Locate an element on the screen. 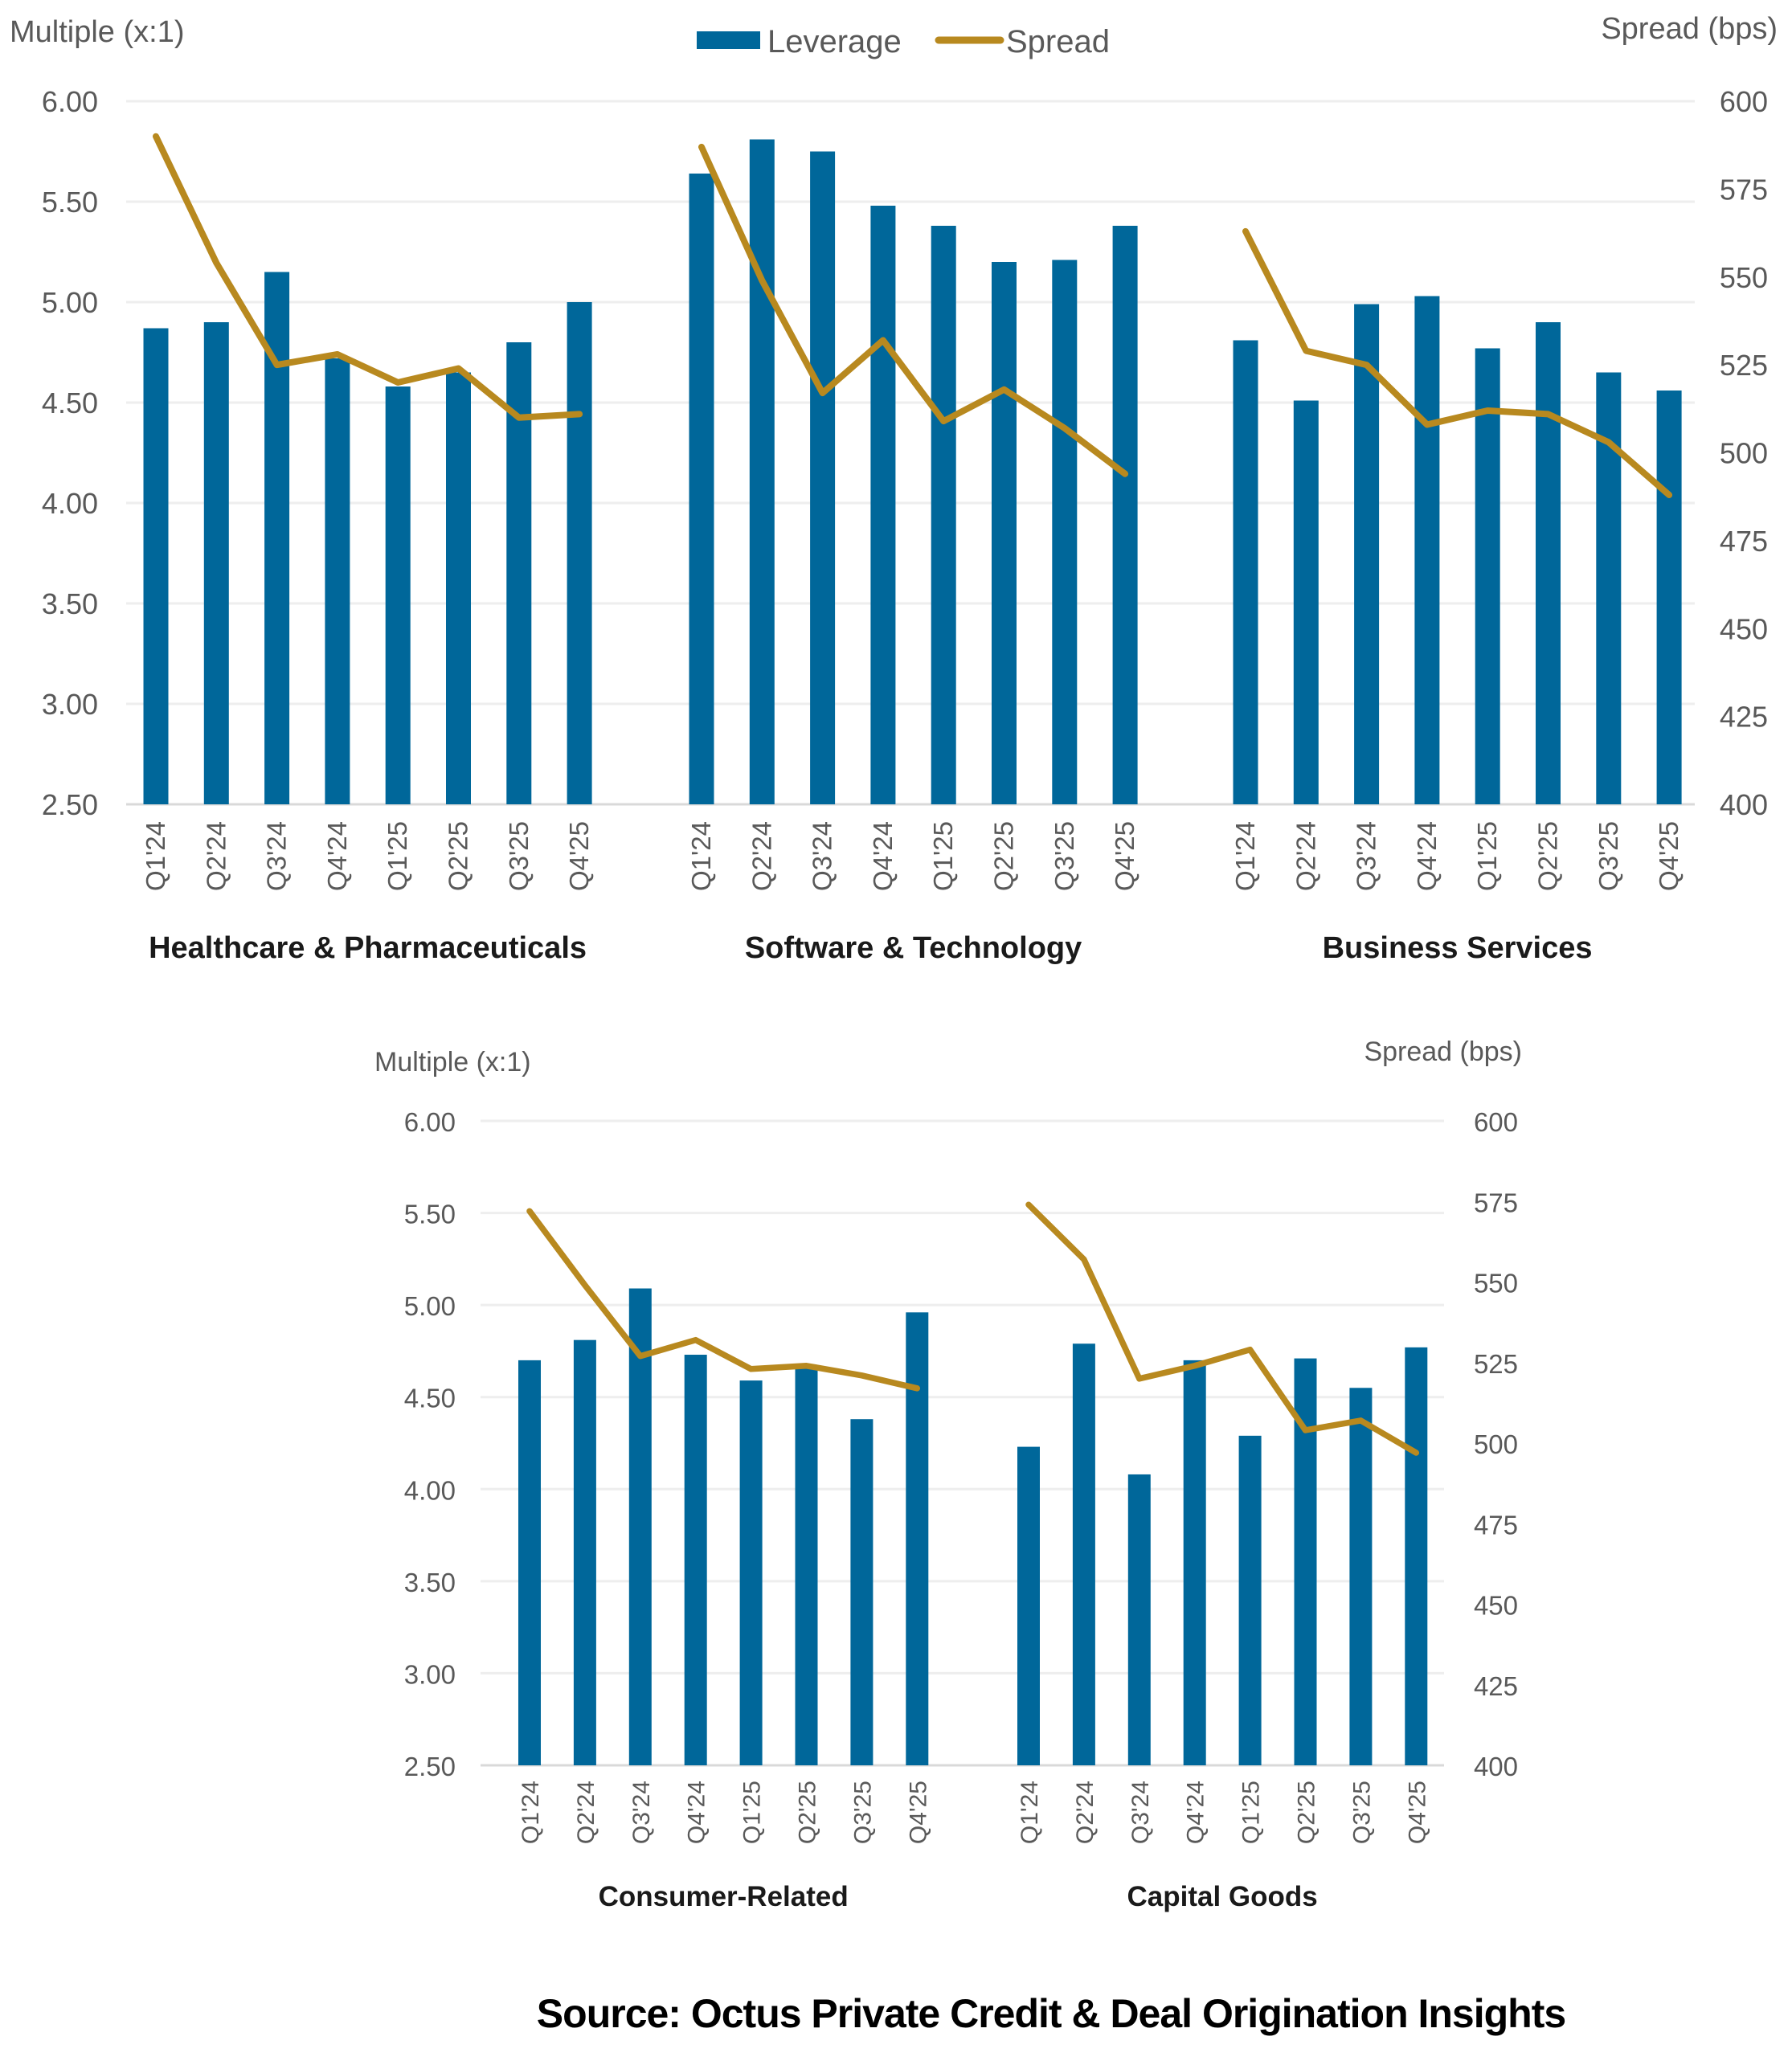 The width and height of the screenshot is (1792, 2061). right-axis-tick-label: 475 is located at coordinates (1496, 1525).